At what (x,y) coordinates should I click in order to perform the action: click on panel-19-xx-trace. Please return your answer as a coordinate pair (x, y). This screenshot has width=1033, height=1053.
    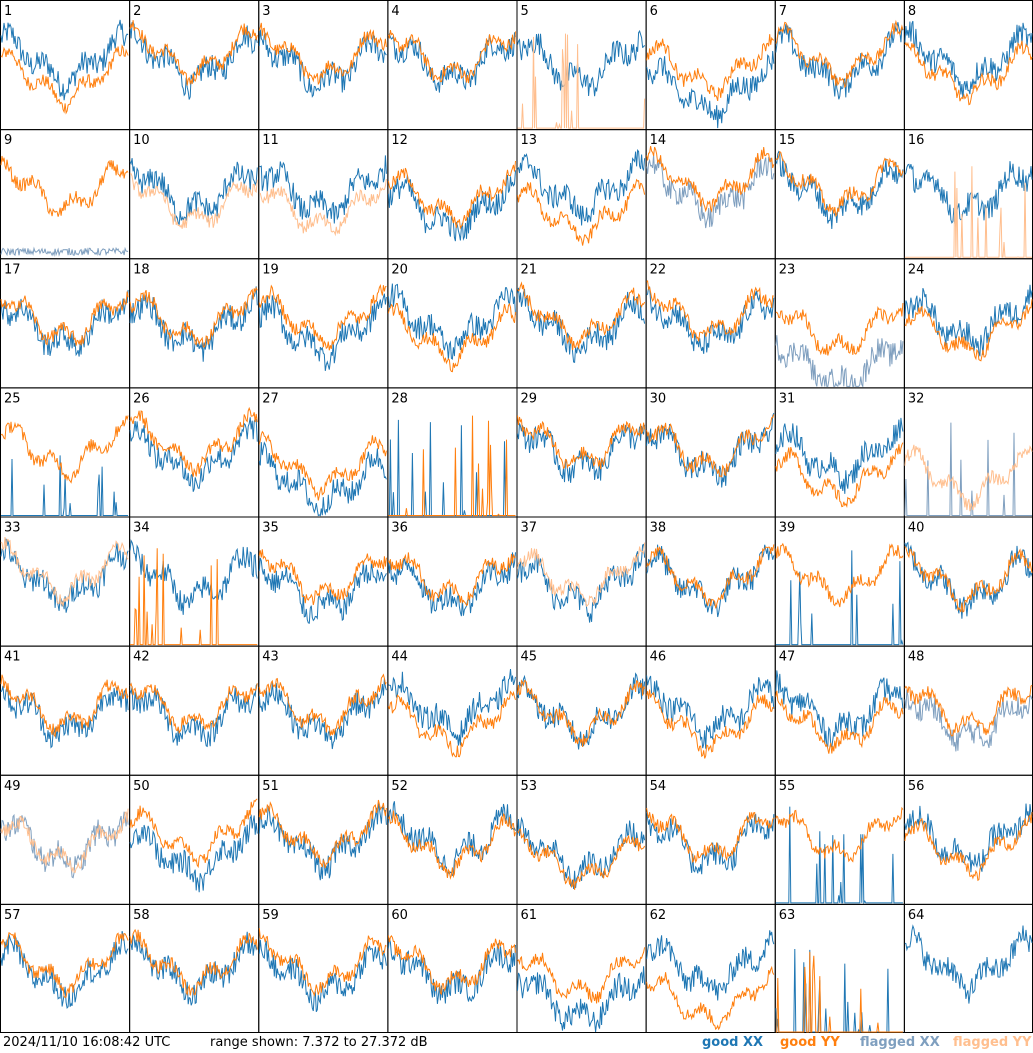
    Looking at the image, I should click on (322, 332).